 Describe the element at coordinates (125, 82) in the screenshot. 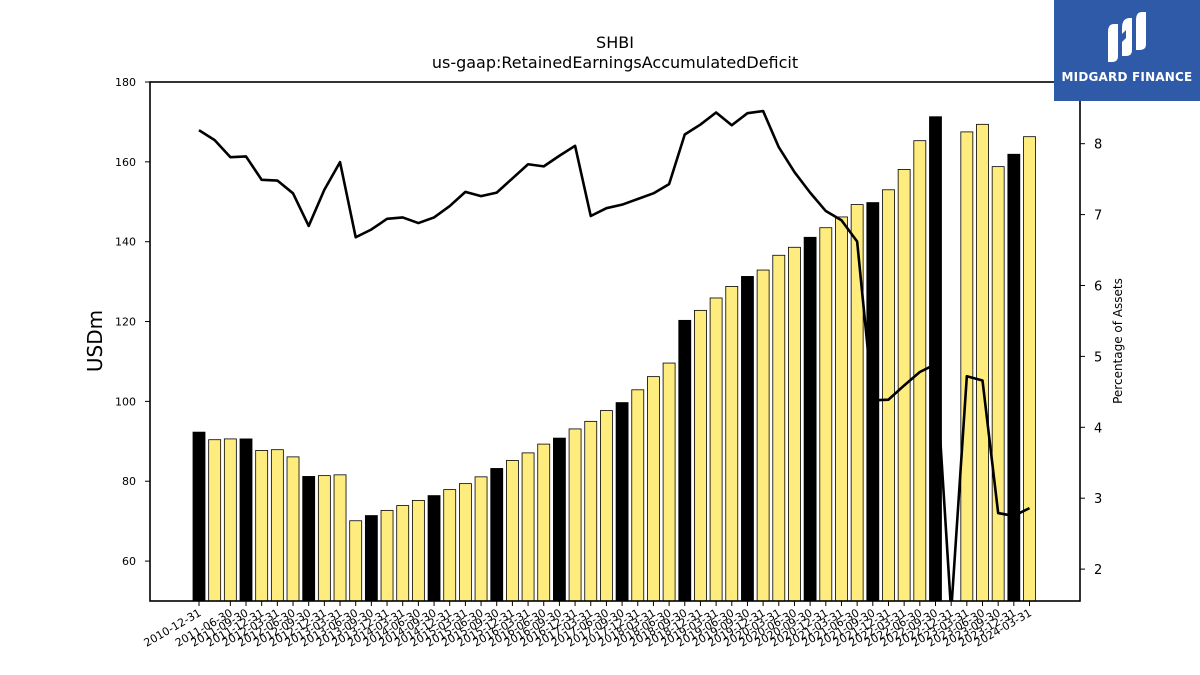

I see `y-tick-label: 180` at that location.